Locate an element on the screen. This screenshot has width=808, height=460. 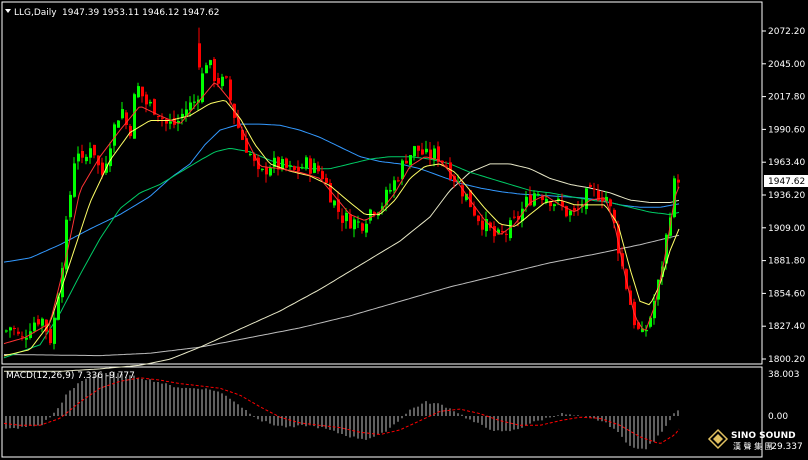
candle-spike is located at coordinates (199, 48).